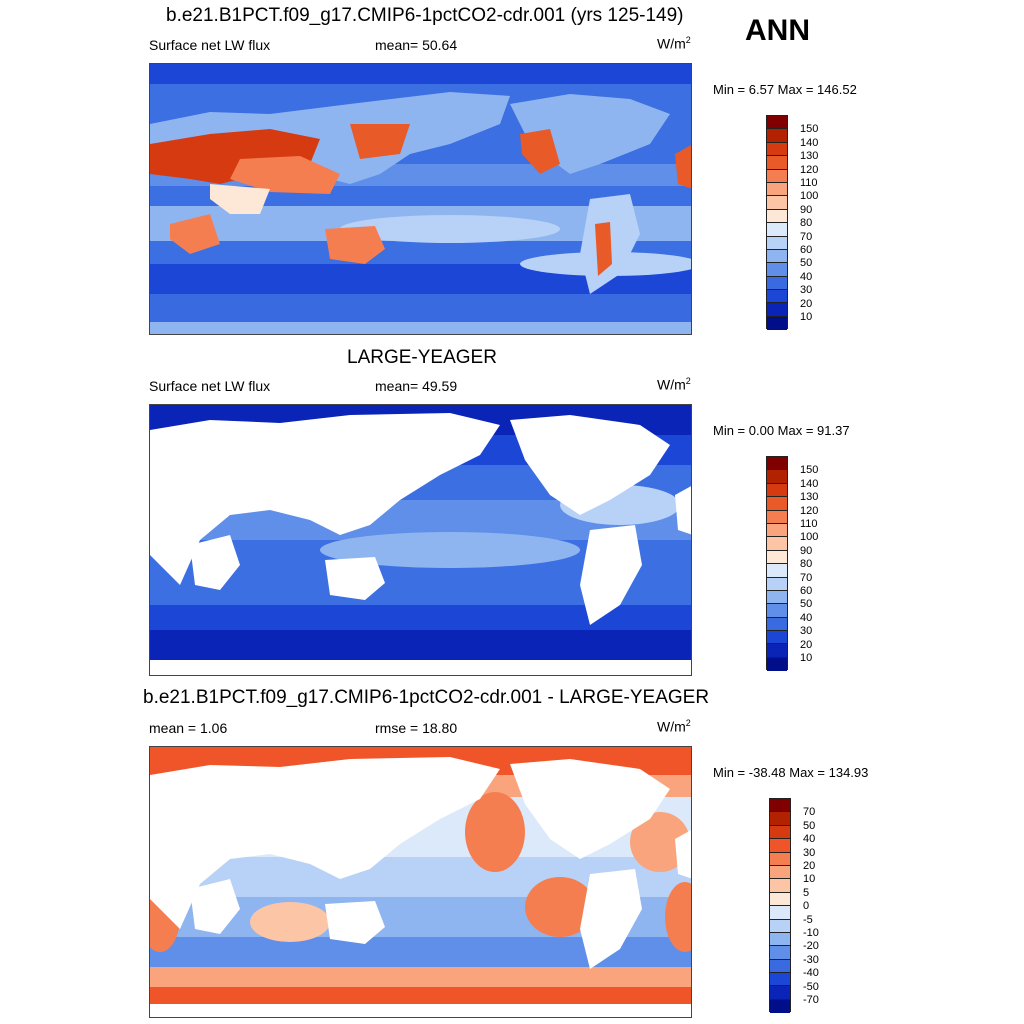  What do you see at coordinates (806, 250) in the screenshot?
I see `panel1-colorbar-tick: 60` at bounding box center [806, 250].